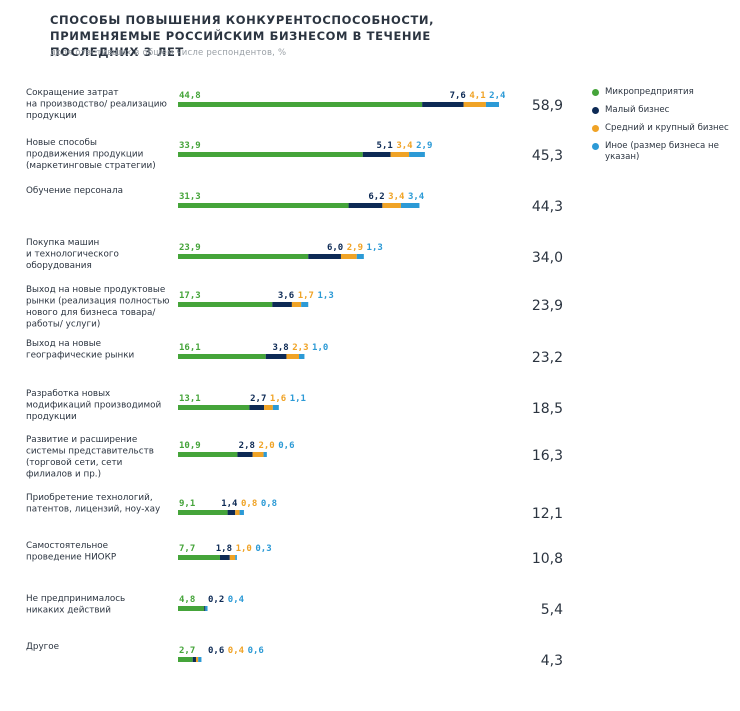 This screenshot has width=740, height=711. What do you see at coordinates (247, 446) in the screenshot?
I see `data-label: 2,8` at bounding box center [247, 446].